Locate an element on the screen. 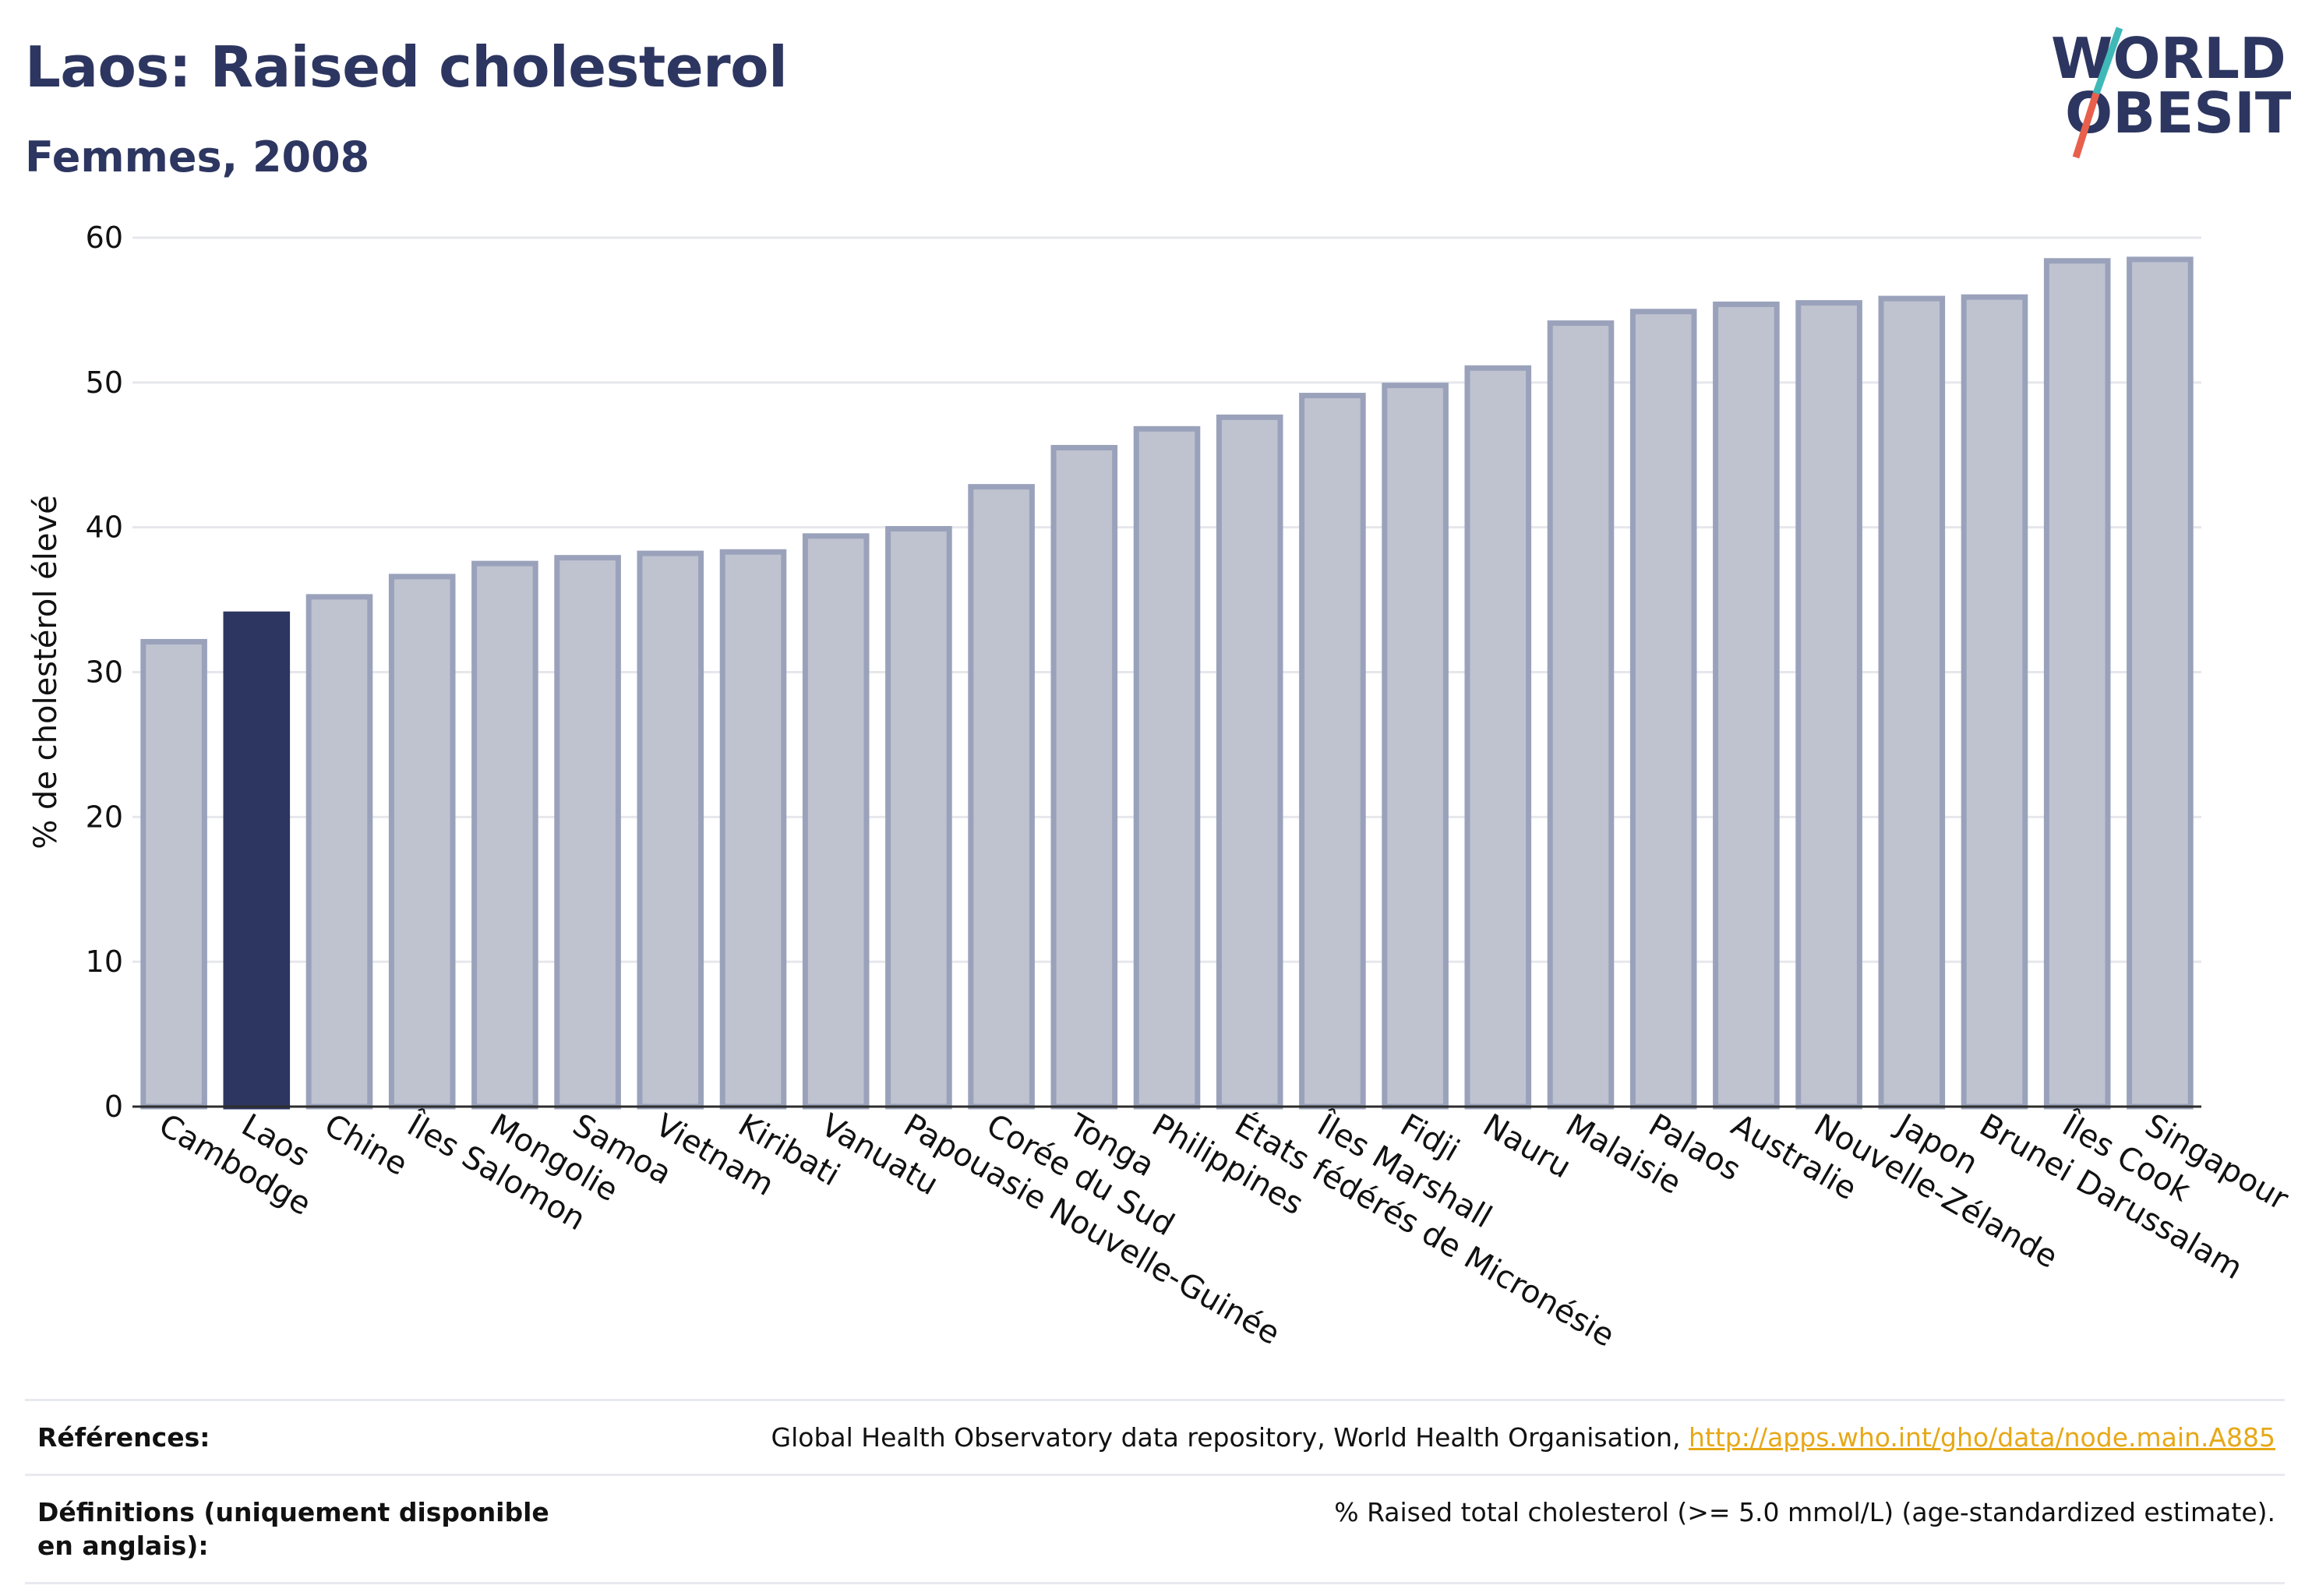 This screenshot has height=1596, width=2305. logo-slash-top-icon is located at coordinates (2107, 60).